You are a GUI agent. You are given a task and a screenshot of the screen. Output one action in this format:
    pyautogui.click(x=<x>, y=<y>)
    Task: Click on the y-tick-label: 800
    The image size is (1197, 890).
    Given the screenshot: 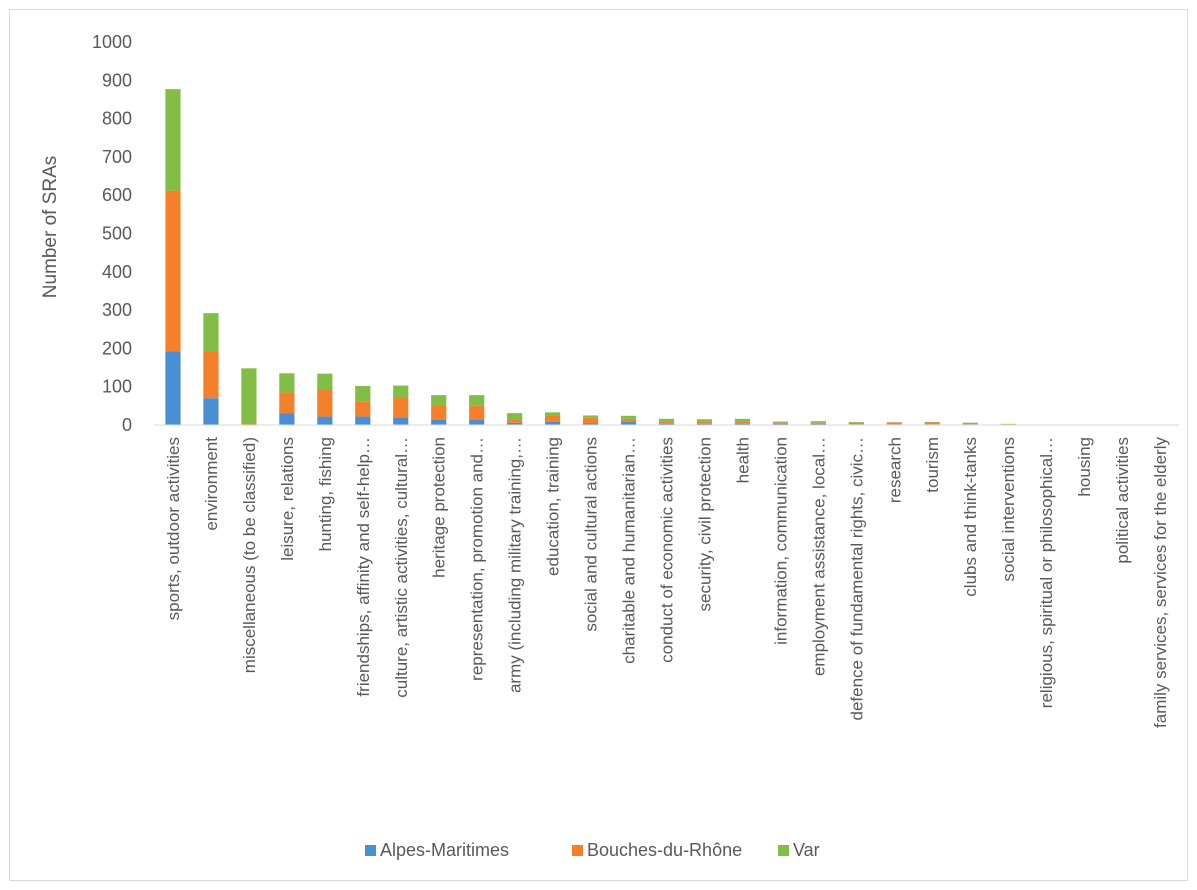 What is the action you would take?
    pyautogui.click(x=117, y=119)
    